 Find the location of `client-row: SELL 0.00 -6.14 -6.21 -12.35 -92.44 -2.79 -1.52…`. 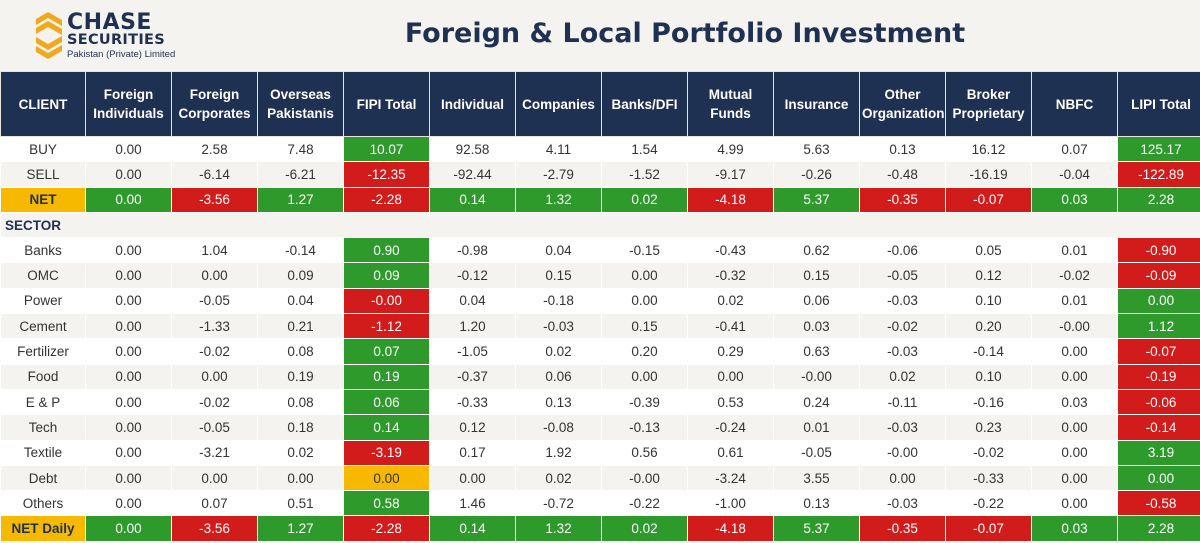

client-row: SELL 0.00 -6.14 -6.21 -12.35 -92.44 -2.79 -1.52… is located at coordinates (600, 174).